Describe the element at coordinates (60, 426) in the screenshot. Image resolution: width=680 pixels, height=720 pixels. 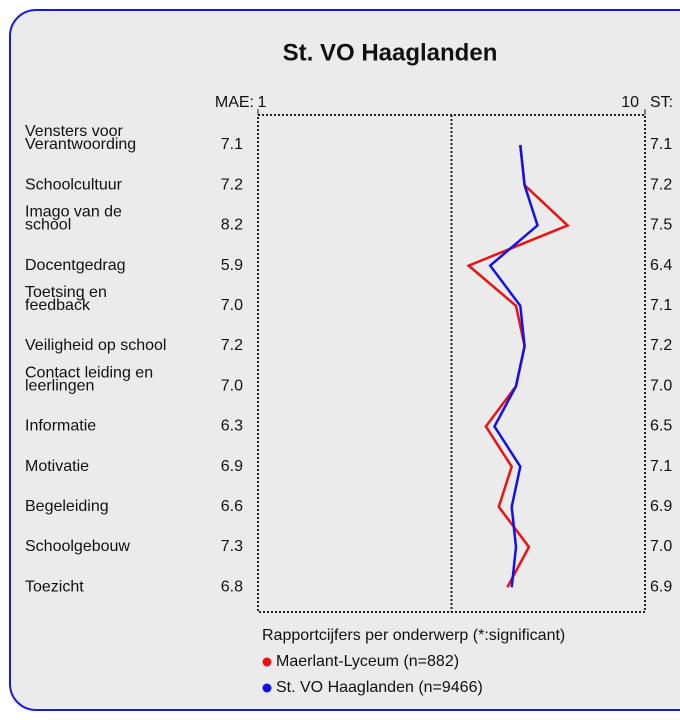
I see `category-label: Informatie` at that location.